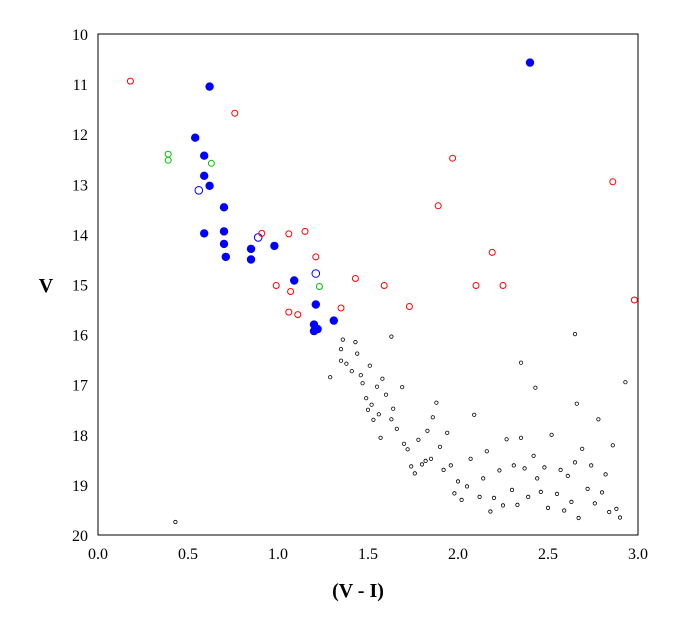 Image resolution: width=683 pixels, height=635 pixels. What do you see at coordinates (98, 554) in the screenshot?
I see `x-tick-label: 0.0` at bounding box center [98, 554].